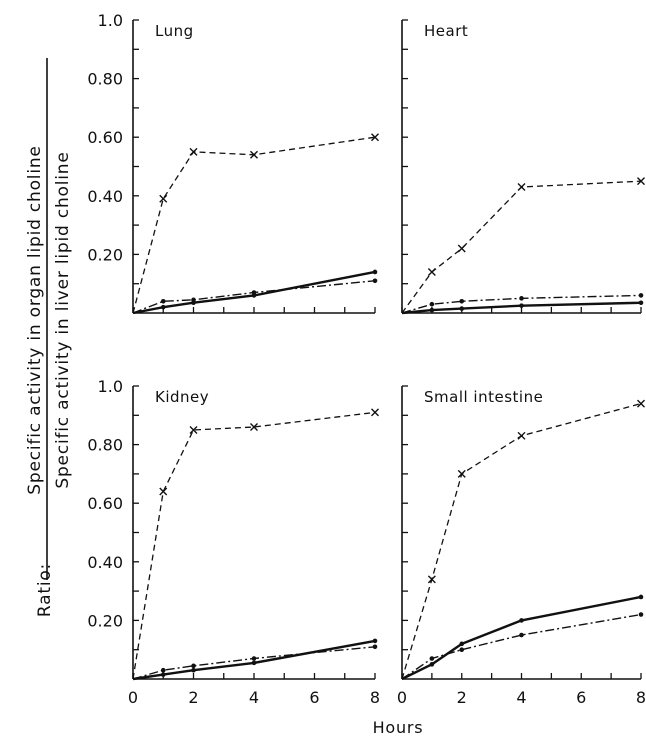 Image resolution: width=646 pixels, height=742 pixels. I want to click on panel-title: Kidney, so click(182, 397).